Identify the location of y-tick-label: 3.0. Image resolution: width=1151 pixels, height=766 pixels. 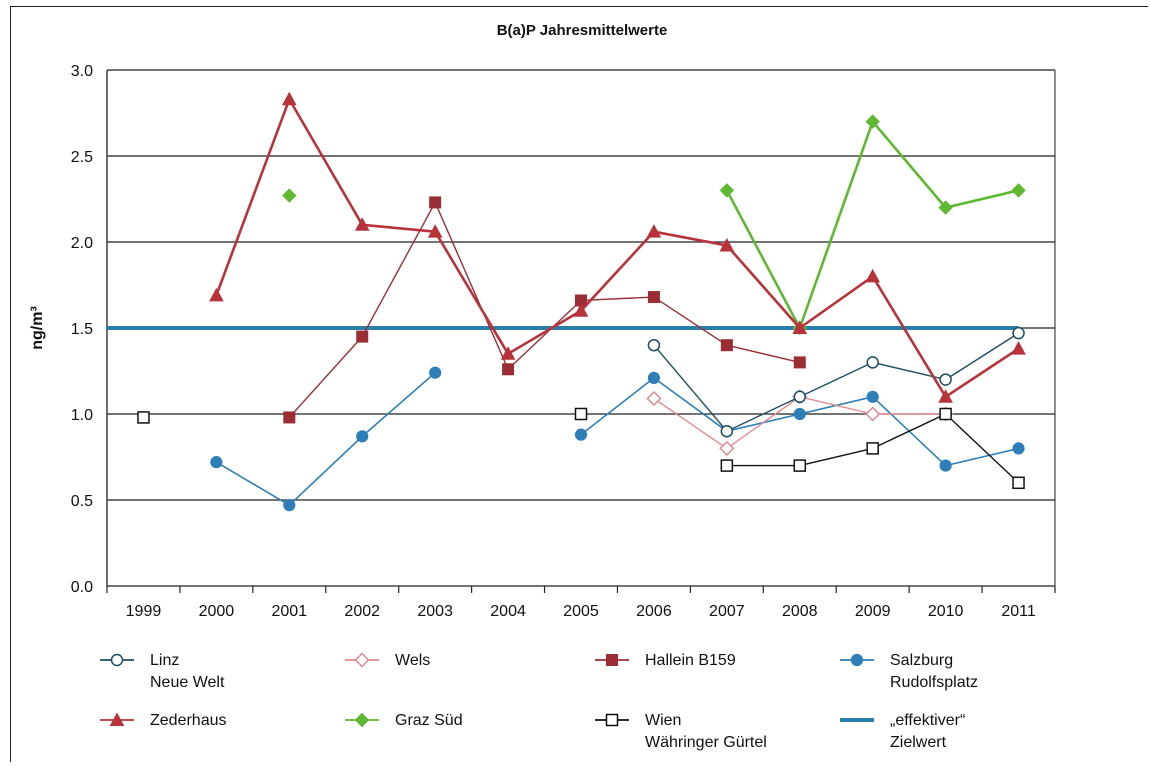
(82, 71).